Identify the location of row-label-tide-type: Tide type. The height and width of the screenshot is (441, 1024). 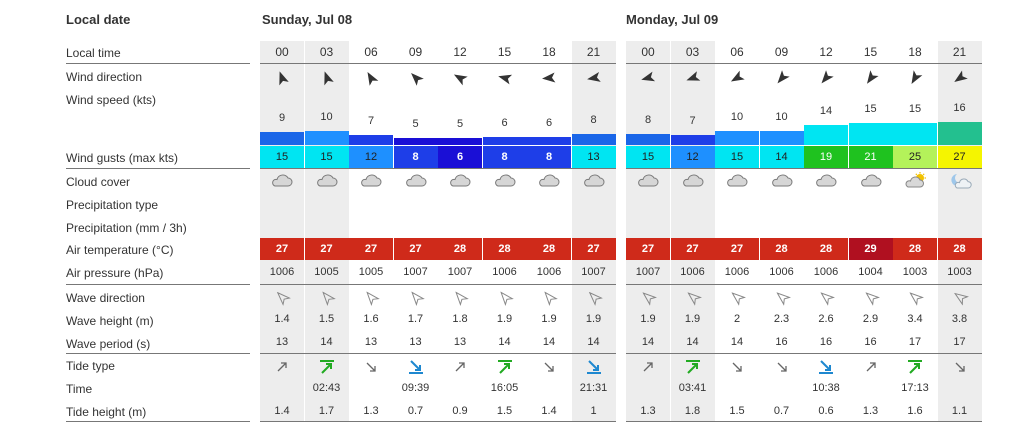
(90, 366).